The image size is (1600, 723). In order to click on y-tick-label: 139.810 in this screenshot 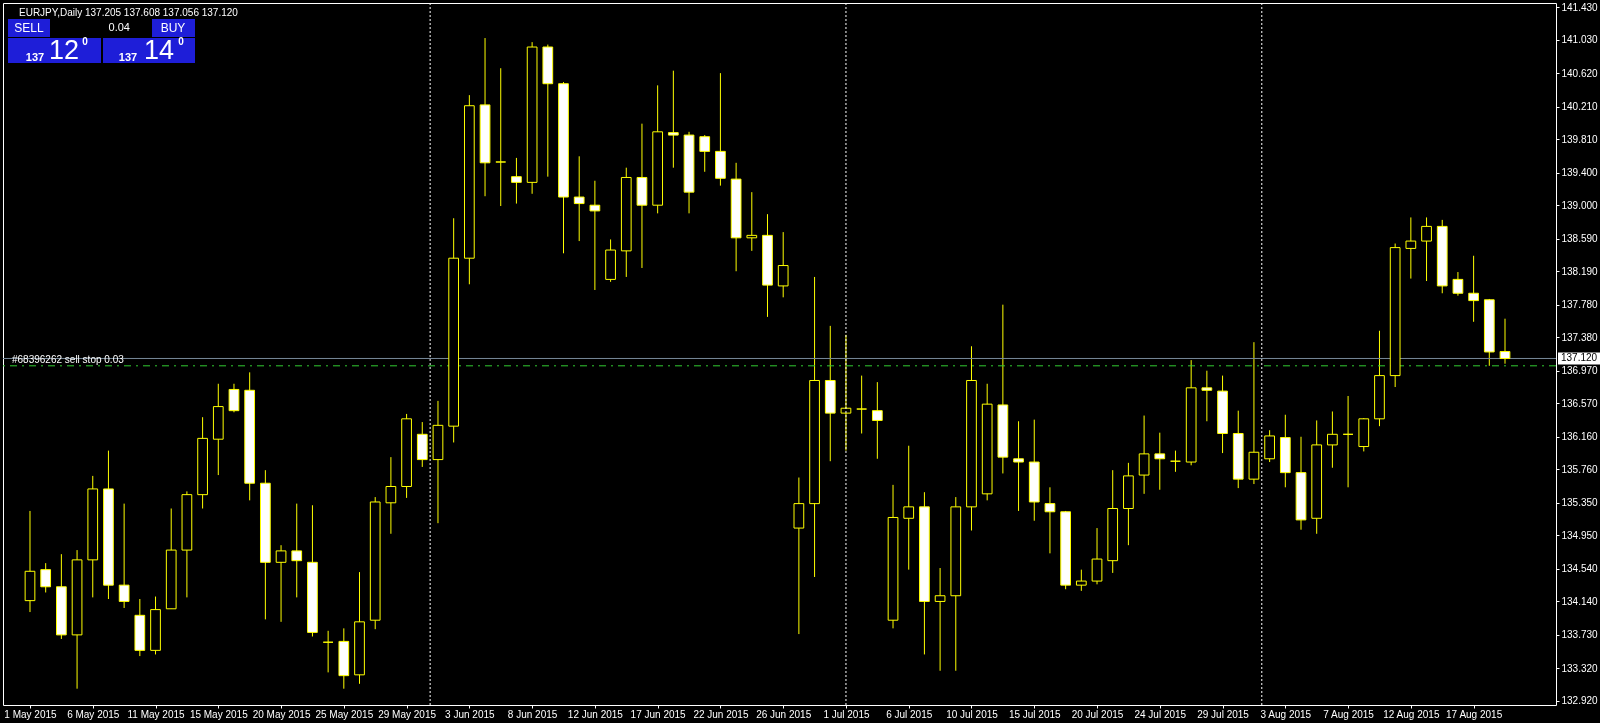, I will do `click(1580, 139)`.